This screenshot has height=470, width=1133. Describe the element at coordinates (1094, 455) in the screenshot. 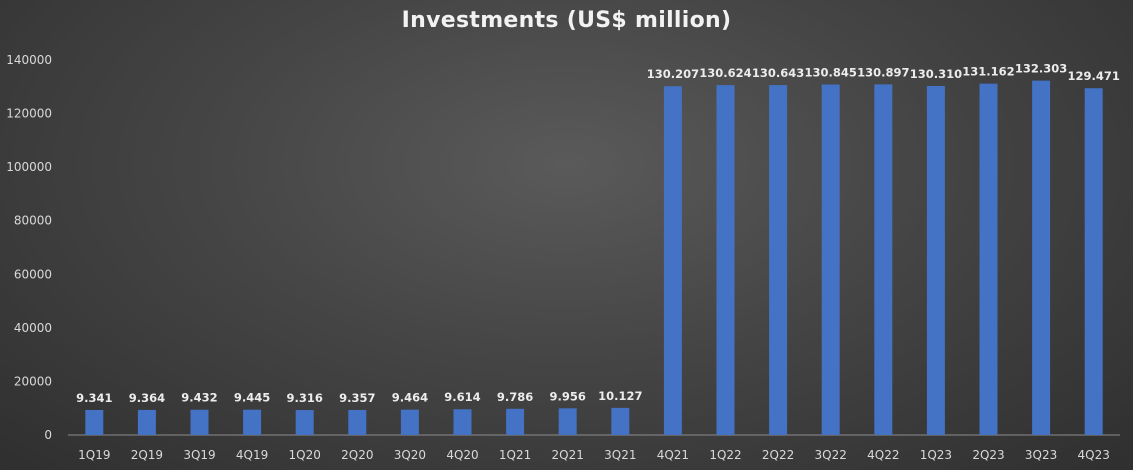

I see `x-tick-label: 4Q23` at that location.